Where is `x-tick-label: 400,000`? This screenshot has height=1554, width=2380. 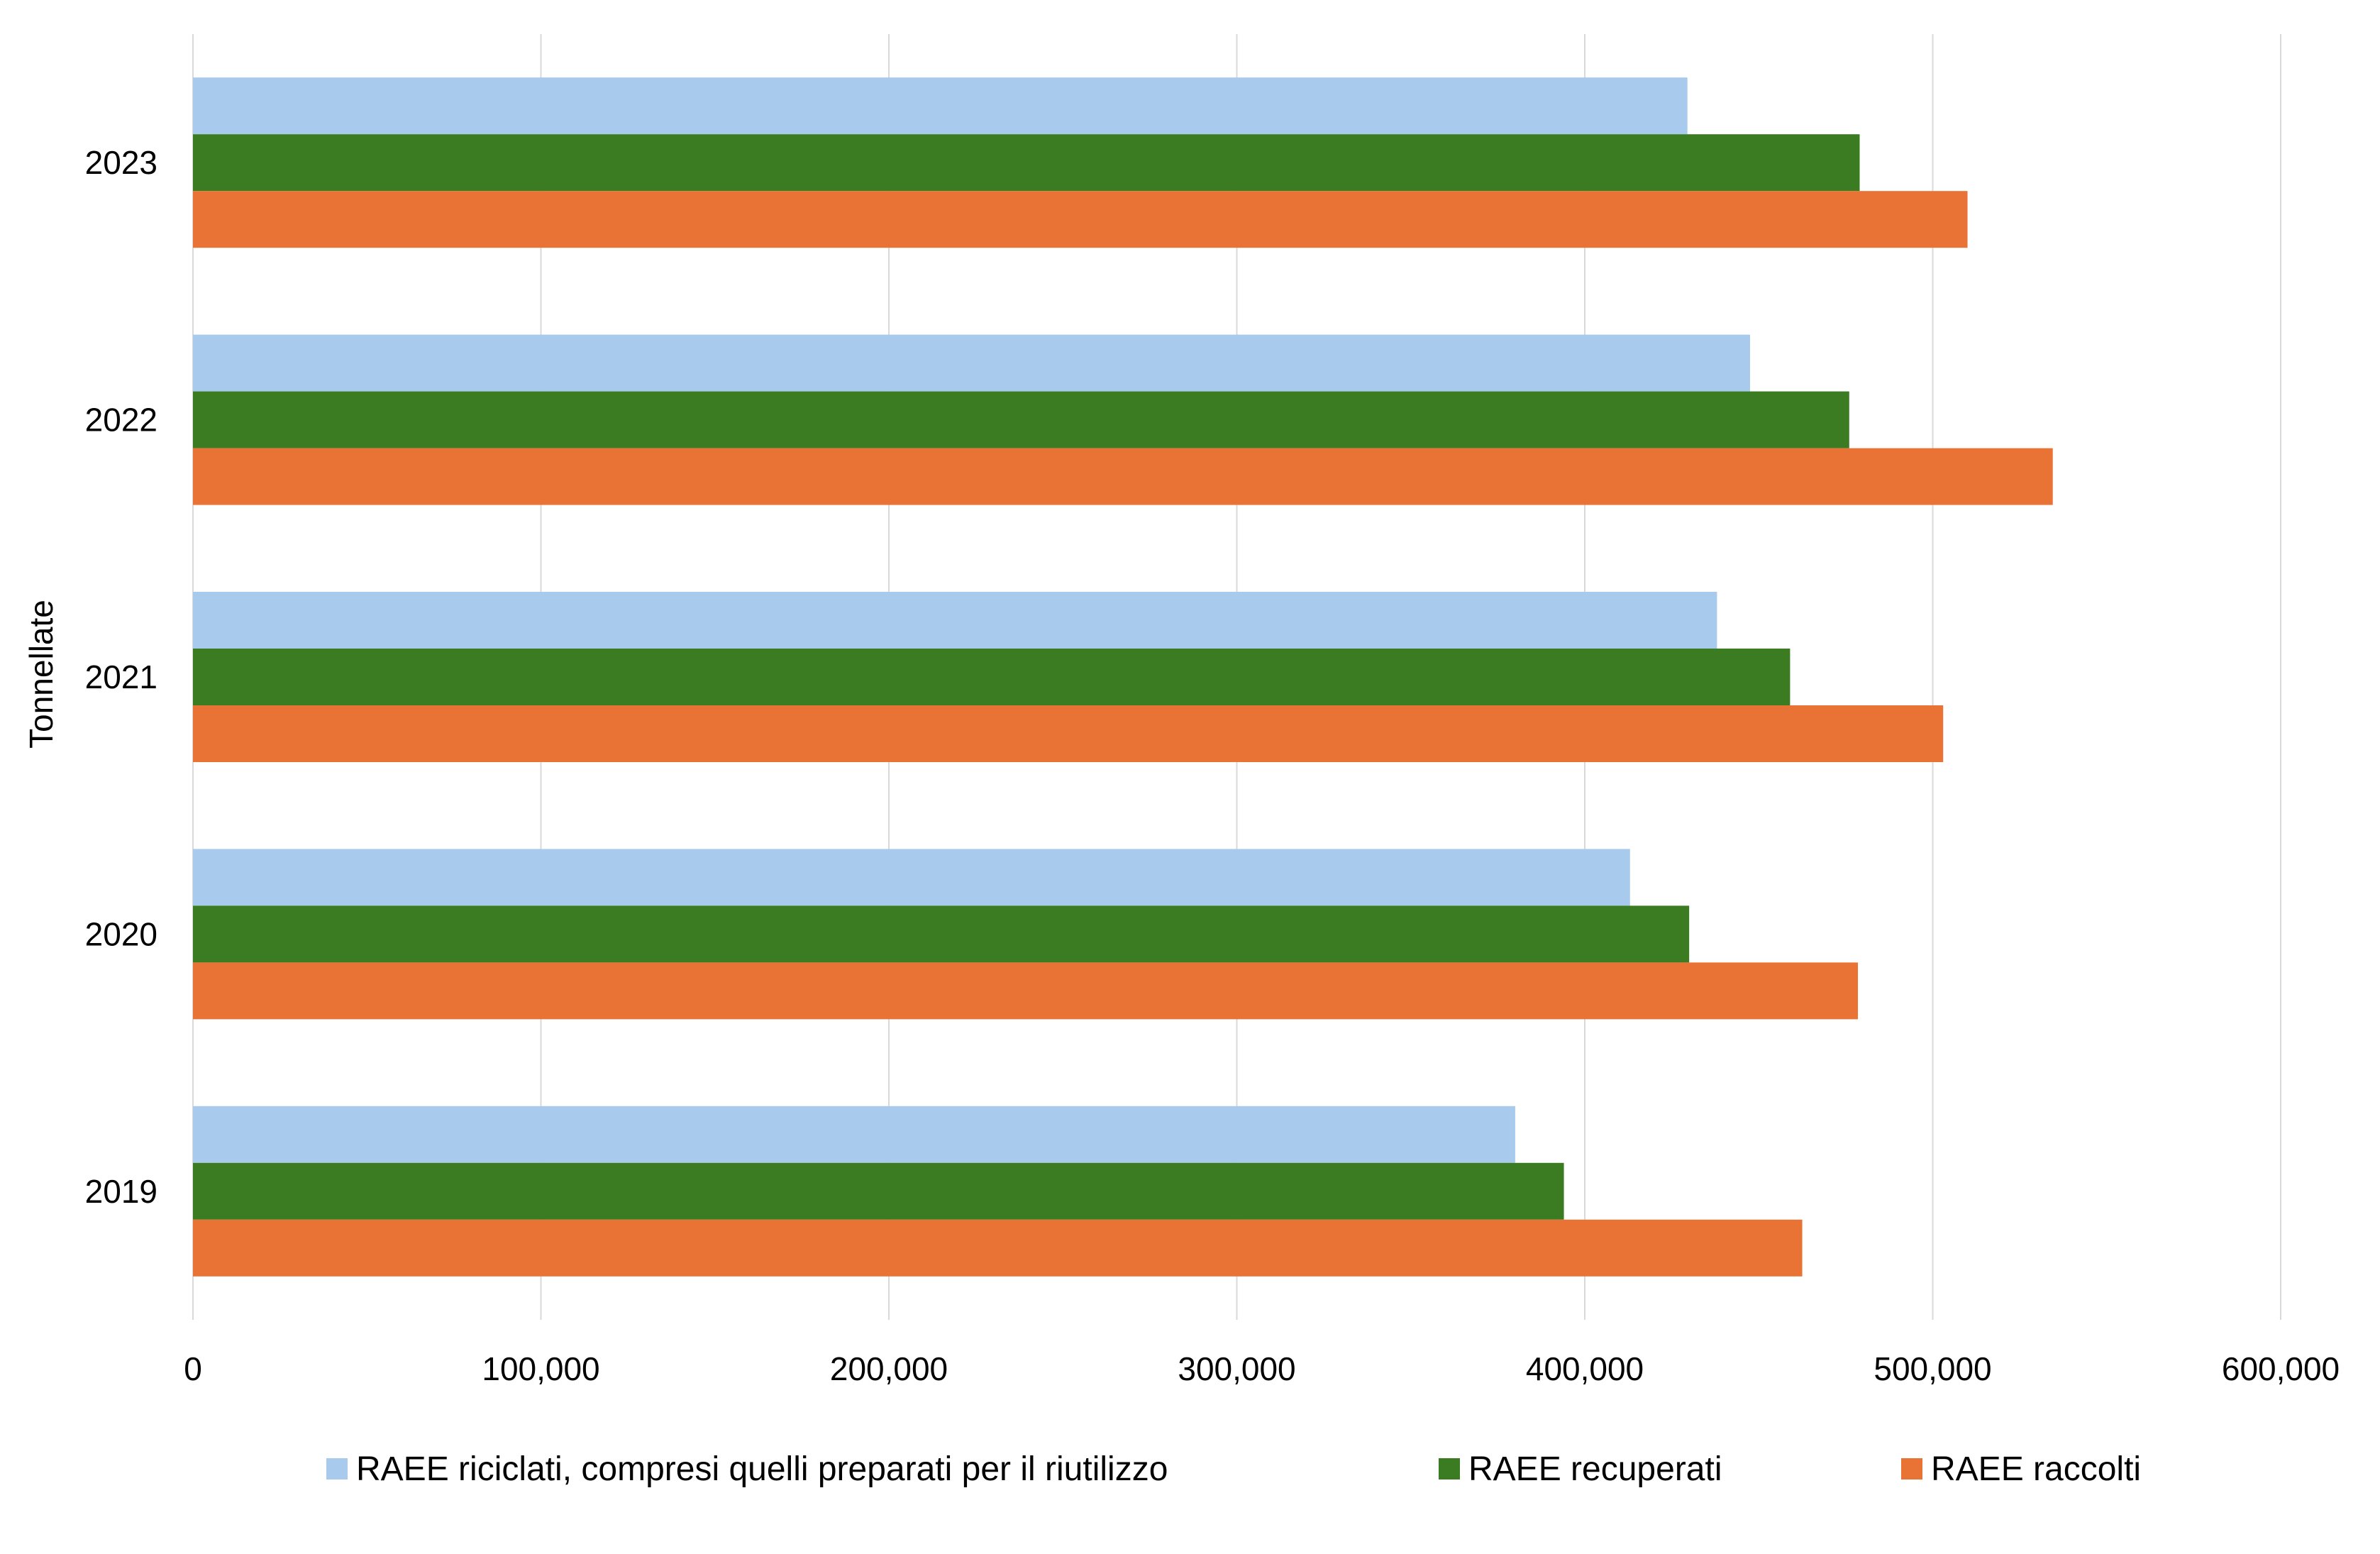
x-tick-label: 400,000 is located at coordinates (1585, 1368).